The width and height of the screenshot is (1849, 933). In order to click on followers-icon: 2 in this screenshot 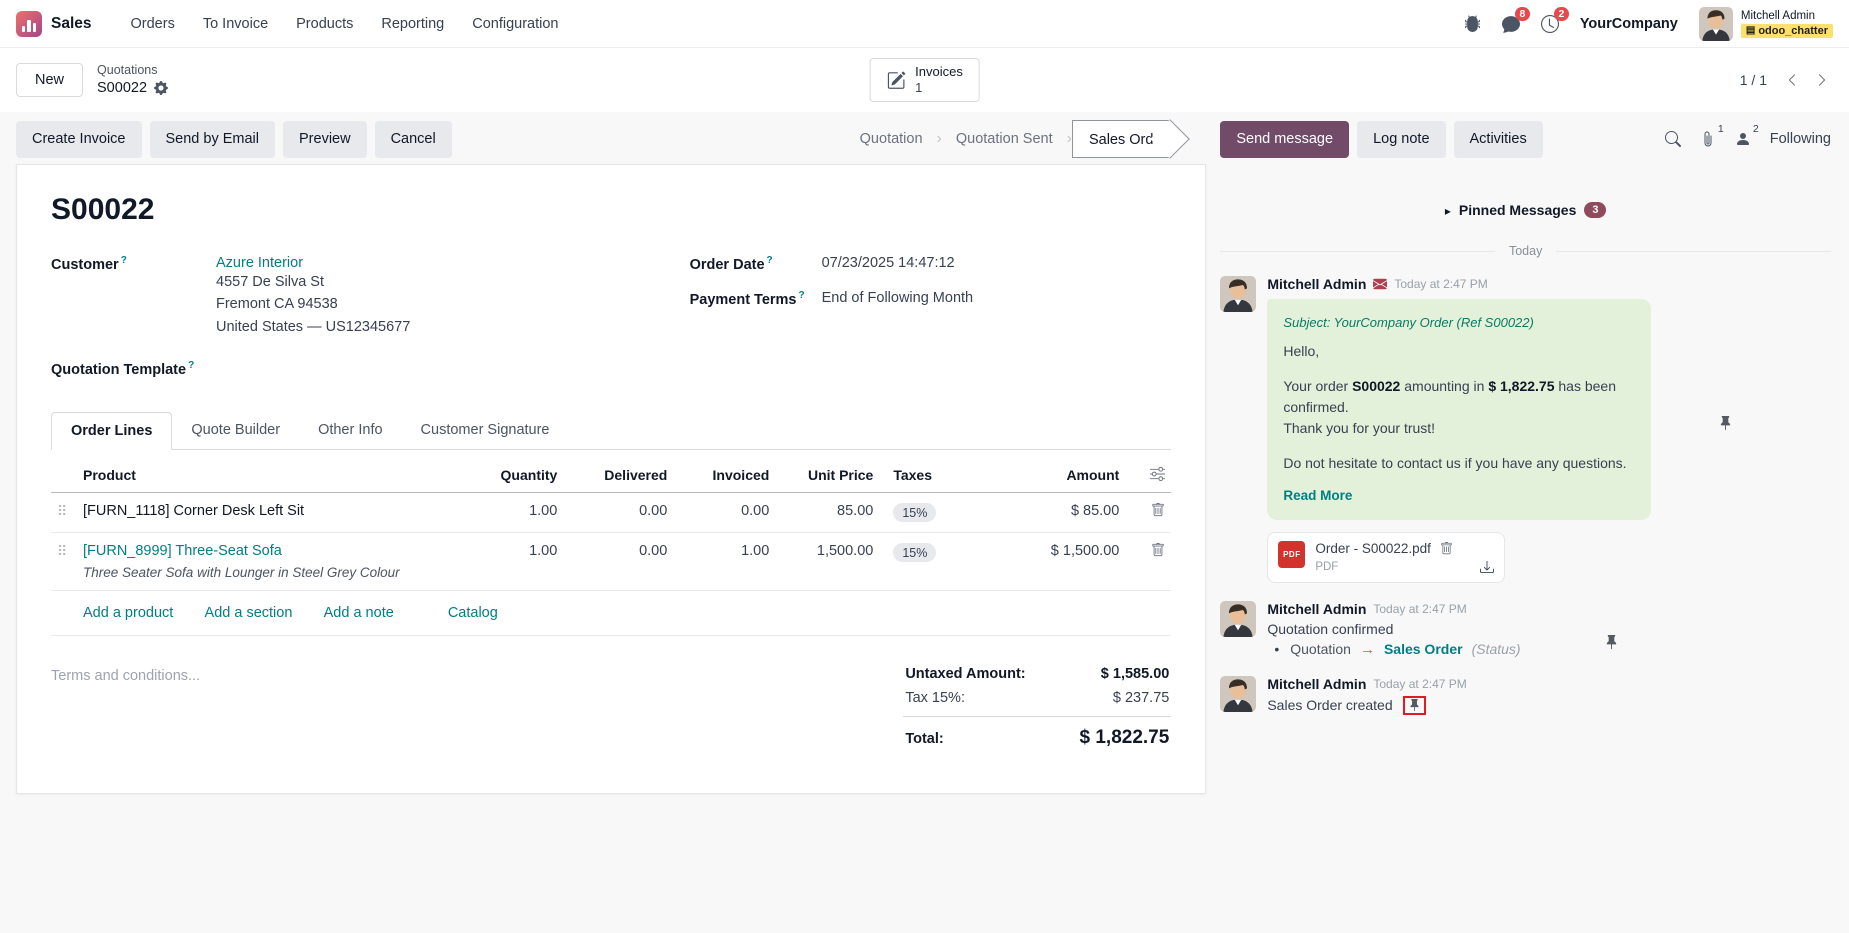, I will do `click(1747, 135)`.